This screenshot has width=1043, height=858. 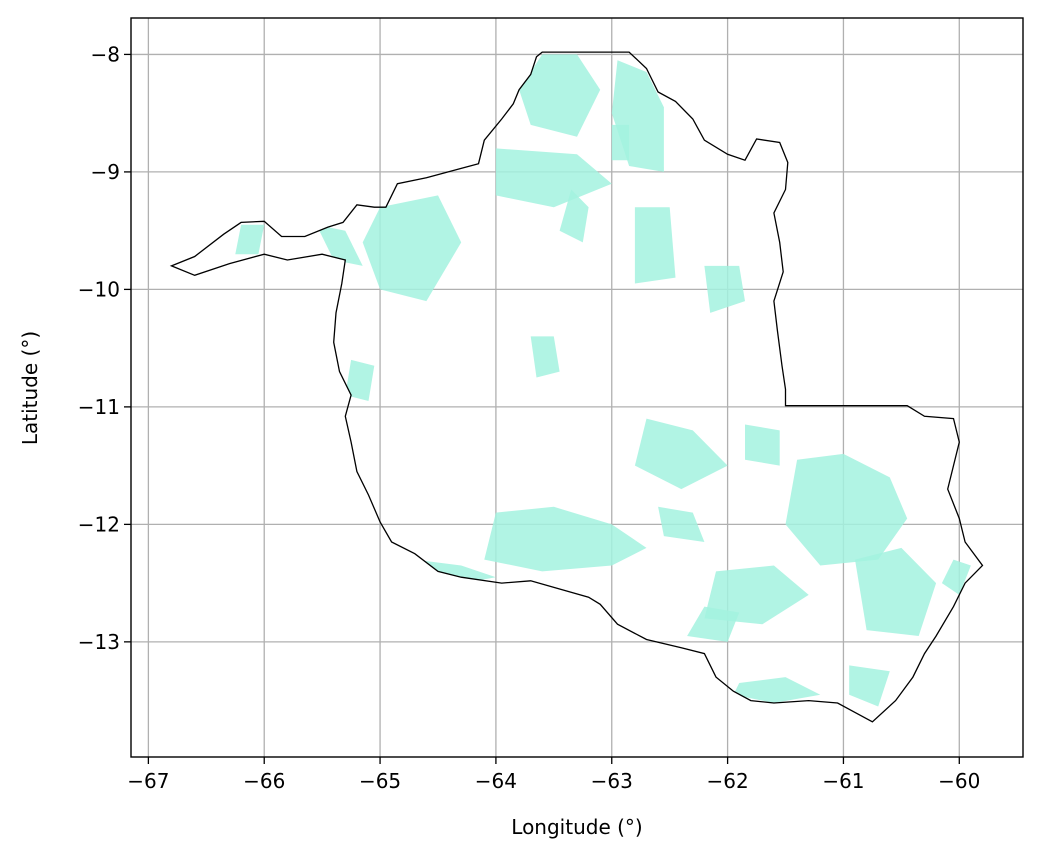 I want to click on y-tick-label: −11, so click(x=99, y=407).